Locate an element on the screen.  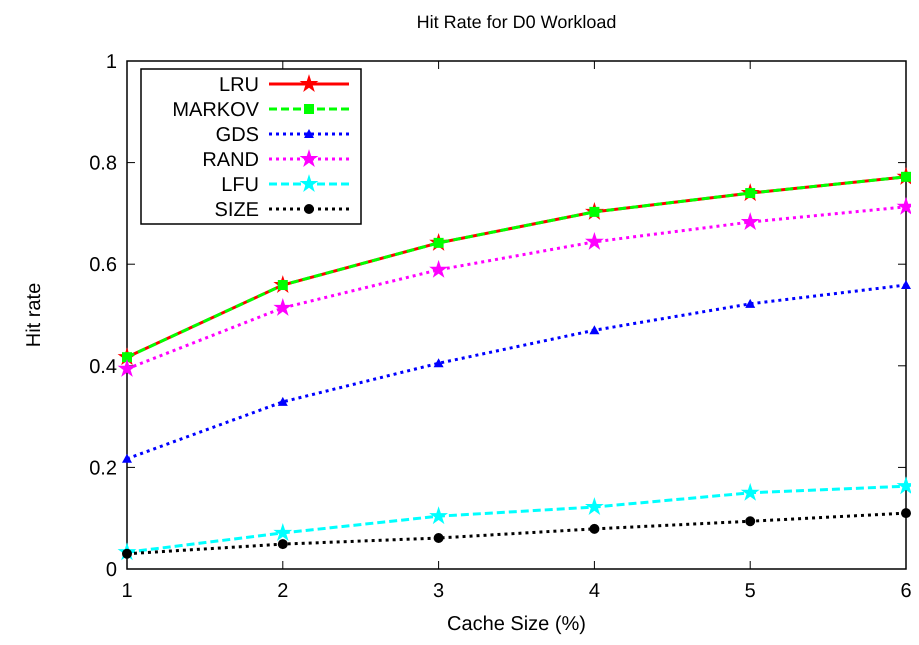
x-tick-label: 3 is located at coordinates (438, 591).